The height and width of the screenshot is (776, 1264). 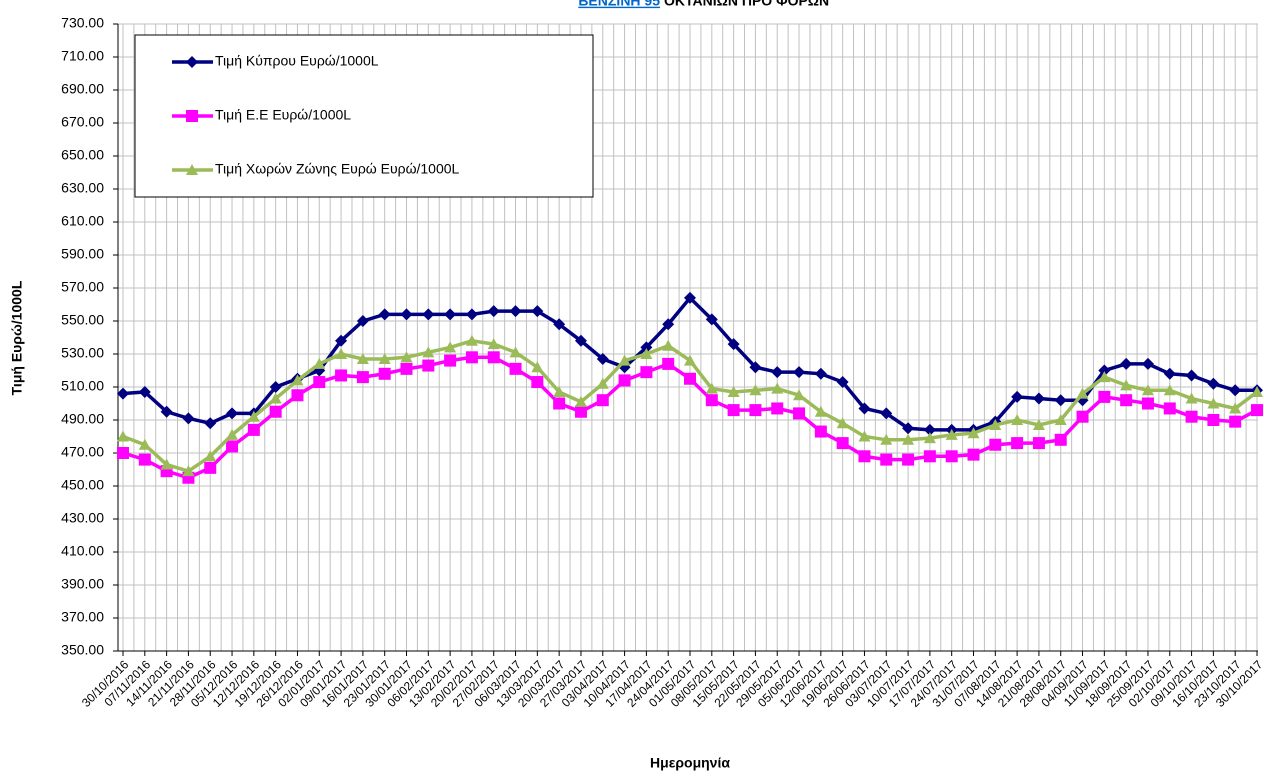 What do you see at coordinates (337, 169) in the screenshot?
I see `legend-label: Τιμή Χωρών Ζώνης Ευρώ Ευρώ/1000L` at bounding box center [337, 169].